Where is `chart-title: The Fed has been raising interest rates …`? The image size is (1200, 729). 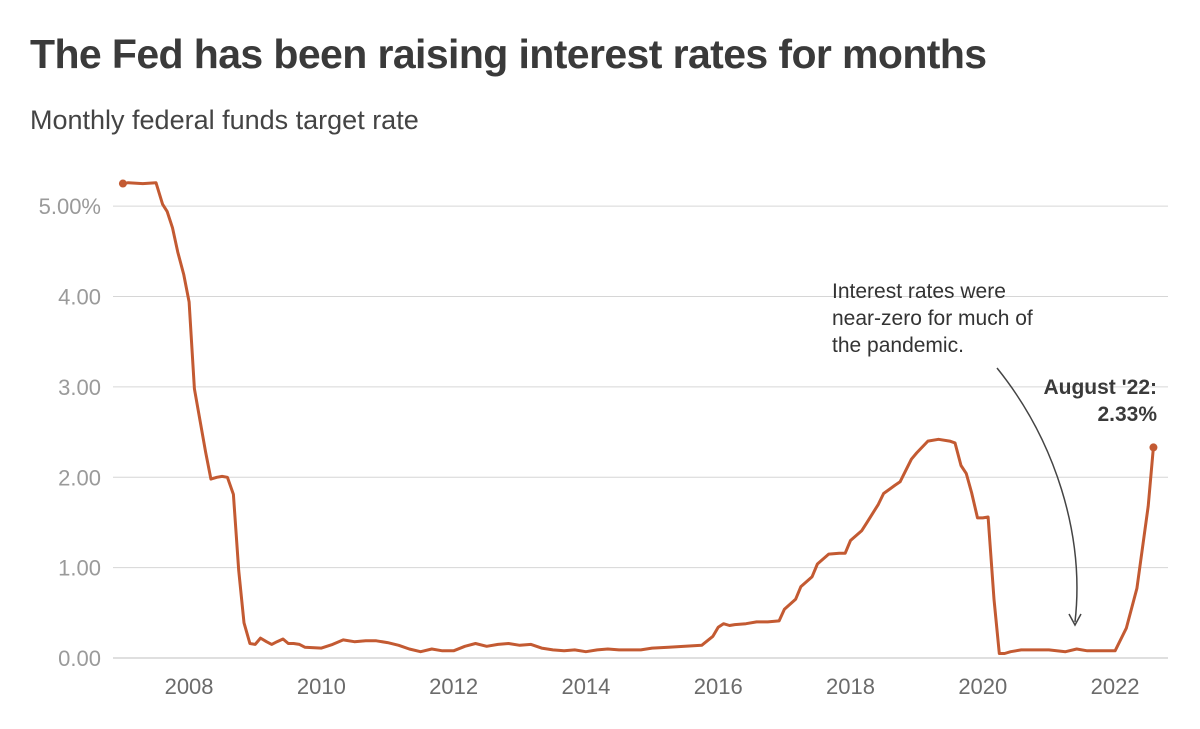 chart-title: The Fed has been raising interest rates … is located at coordinates (508, 54).